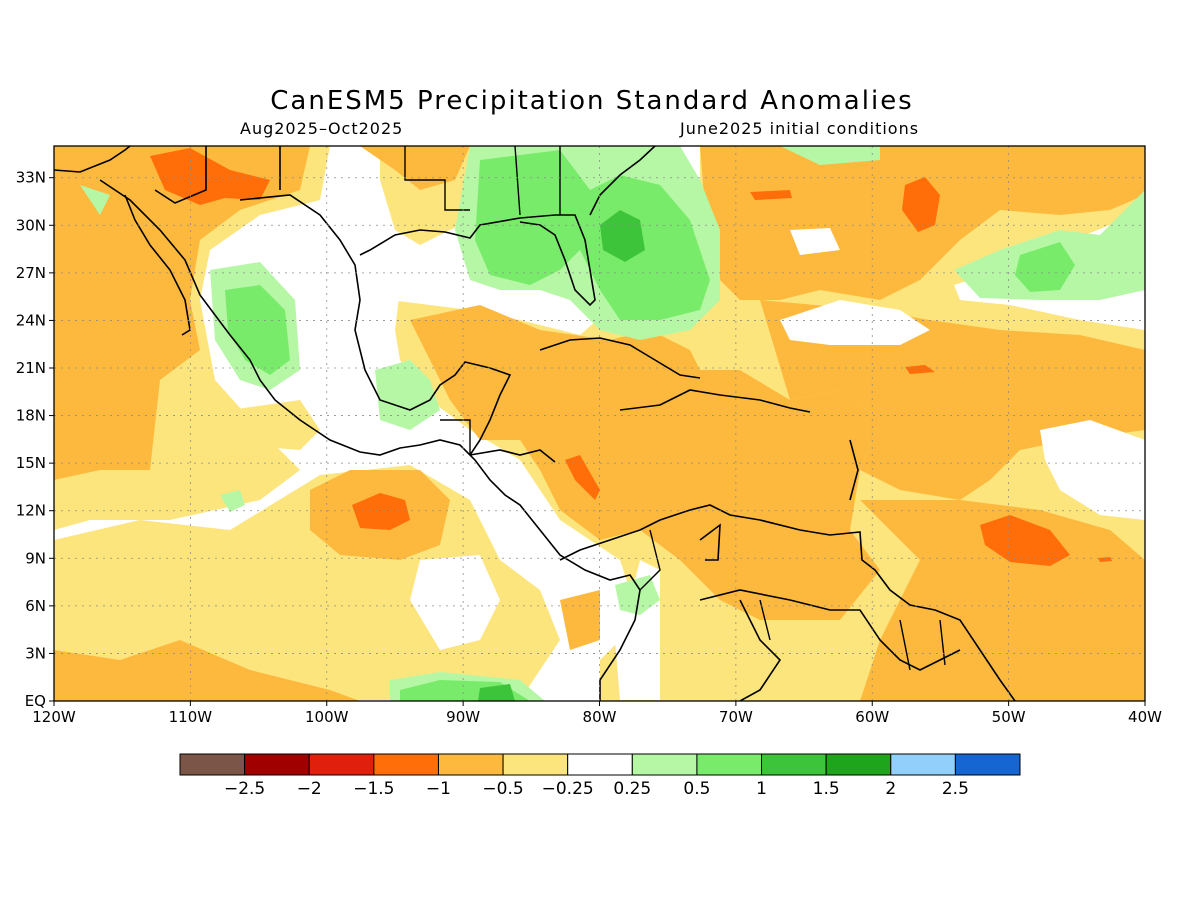  What do you see at coordinates (592, 101) in the screenshot?
I see `map-title: CanESM5 Precipitation Standard Anomalies` at bounding box center [592, 101].